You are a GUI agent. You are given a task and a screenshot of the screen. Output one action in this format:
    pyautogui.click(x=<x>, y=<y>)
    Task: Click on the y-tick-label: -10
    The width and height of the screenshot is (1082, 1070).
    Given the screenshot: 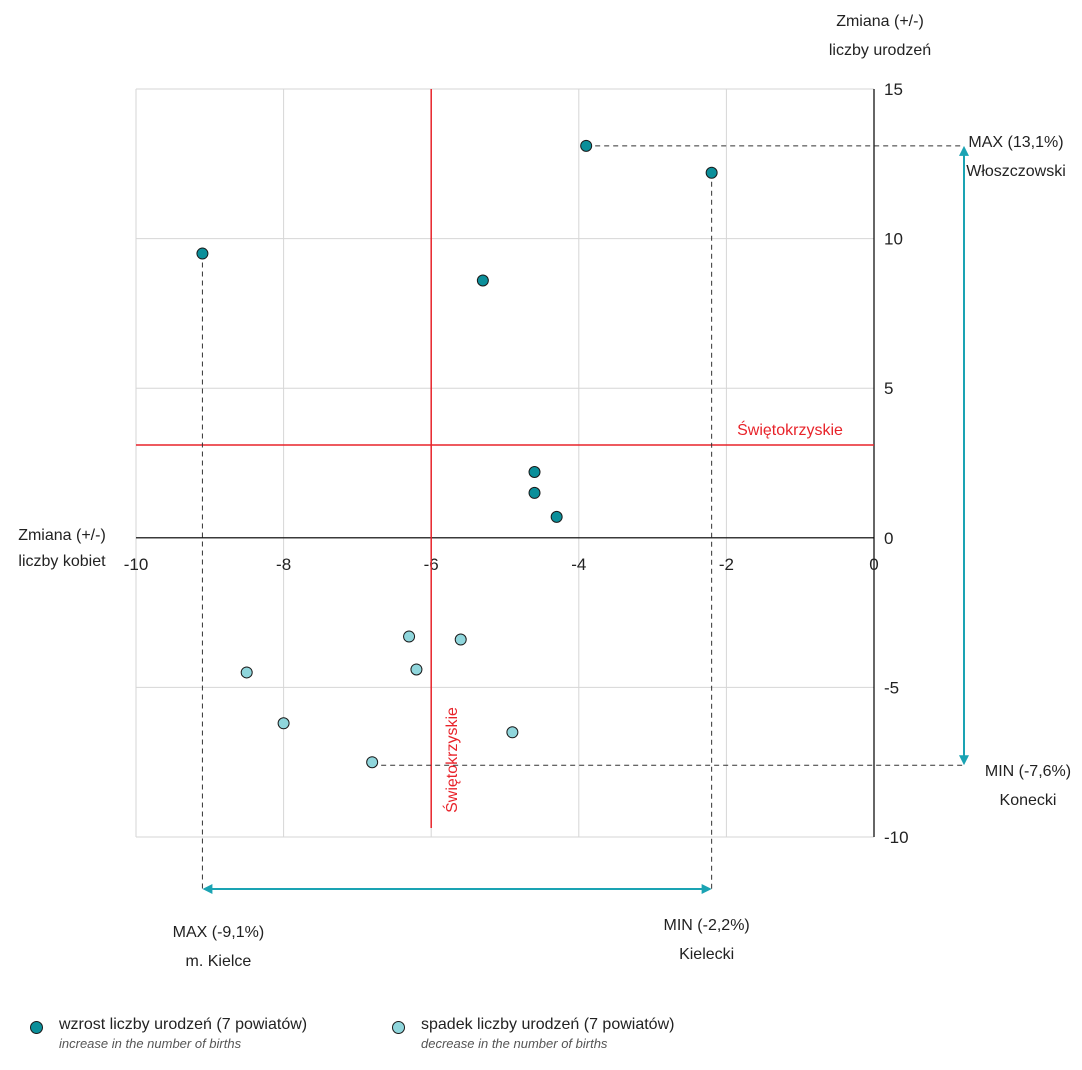 What is the action you would take?
    pyautogui.click(x=896, y=837)
    